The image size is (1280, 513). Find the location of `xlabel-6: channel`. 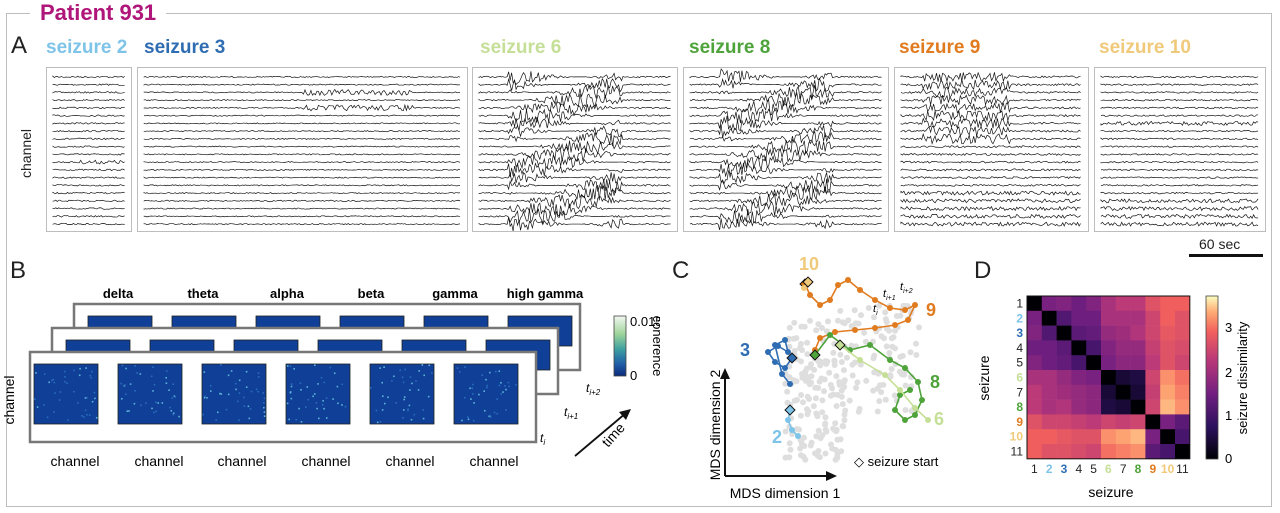

xlabel-6: channel is located at coordinates (493, 461).